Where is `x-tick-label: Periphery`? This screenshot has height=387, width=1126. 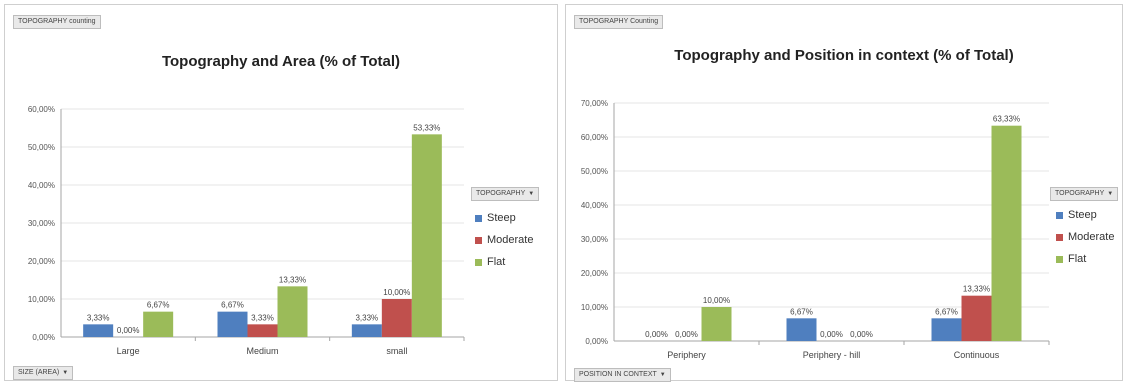
x-tick-label: Periphery is located at coordinates (686, 355).